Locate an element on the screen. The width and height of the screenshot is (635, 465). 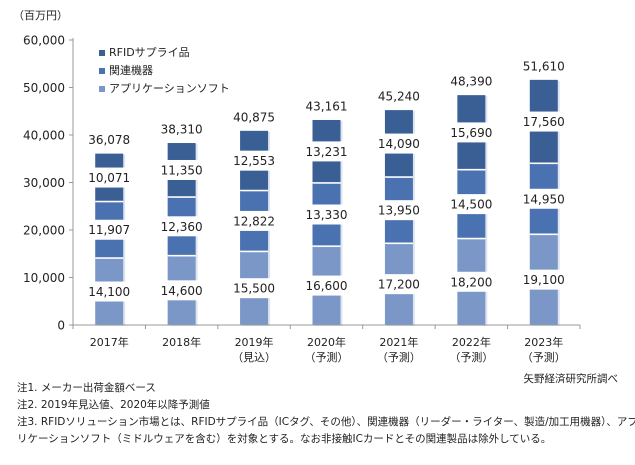
data-label-application-software: 15,500 is located at coordinates (254, 289).